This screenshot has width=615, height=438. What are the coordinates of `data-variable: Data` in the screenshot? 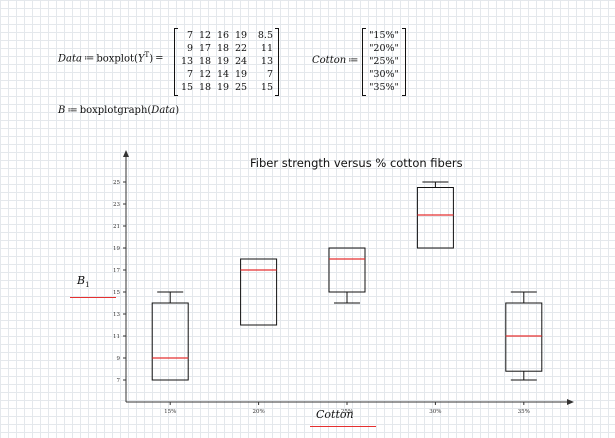 It's located at (70, 59).